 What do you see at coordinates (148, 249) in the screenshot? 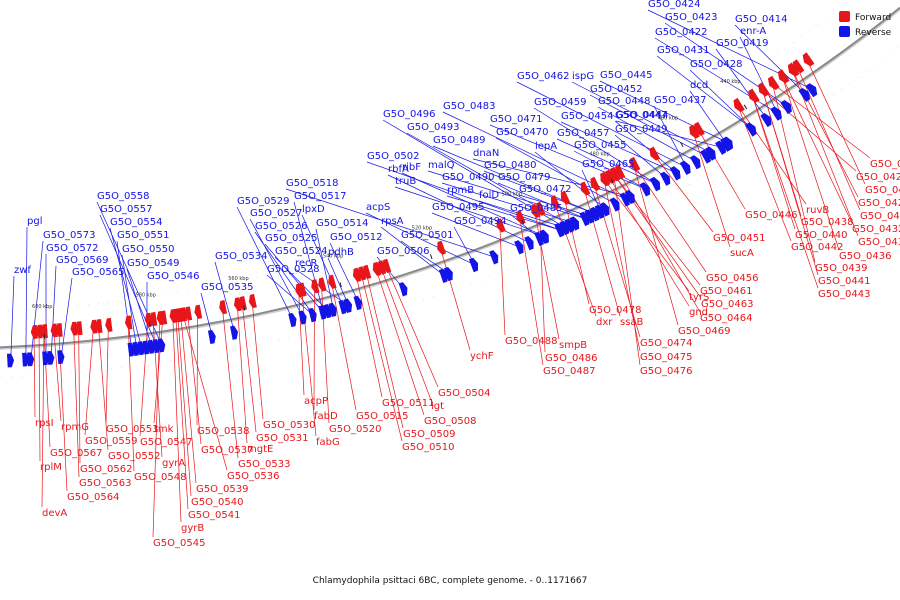
I see `reverse-gene-label: G5O_0550` at bounding box center [148, 249].